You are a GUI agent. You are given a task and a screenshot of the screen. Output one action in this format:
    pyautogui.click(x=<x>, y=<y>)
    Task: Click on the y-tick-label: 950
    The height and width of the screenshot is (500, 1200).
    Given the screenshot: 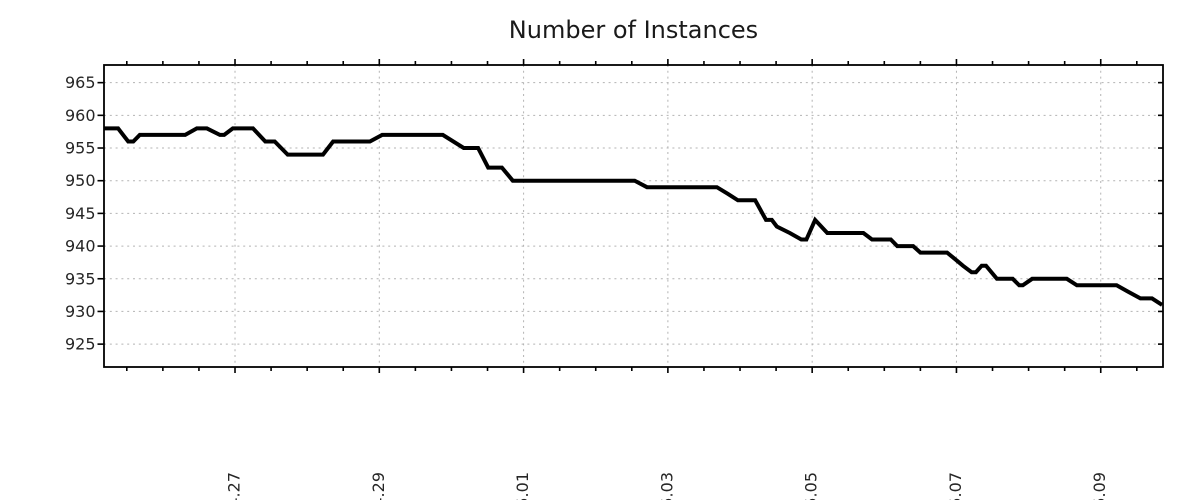 What is the action you would take?
    pyautogui.click(x=80, y=180)
    